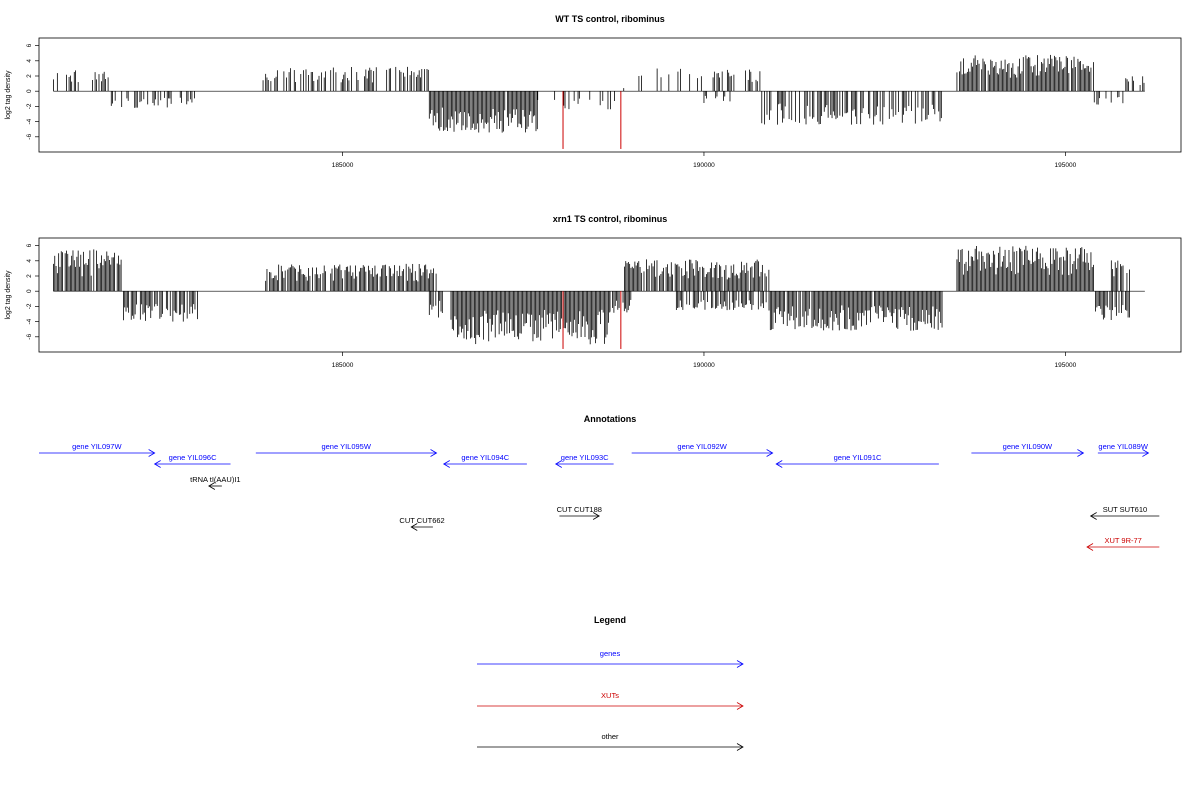  What do you see at coordinates (1122, 540) in the screenshot?
I see `feature-label: XUT 9R-77` at bounding box center [1122, 540].